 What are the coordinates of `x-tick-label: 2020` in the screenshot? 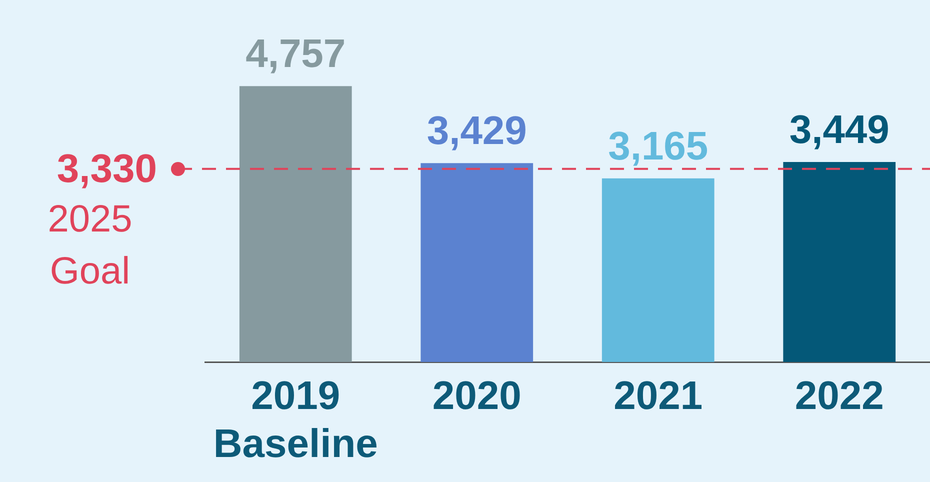 It's located at (477, 396).